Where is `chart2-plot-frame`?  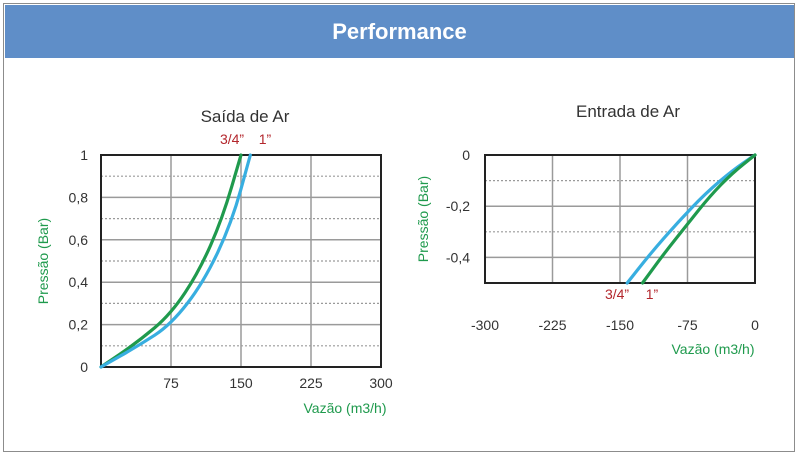 chart2-plot-frame is located at coordinates (620, 219).